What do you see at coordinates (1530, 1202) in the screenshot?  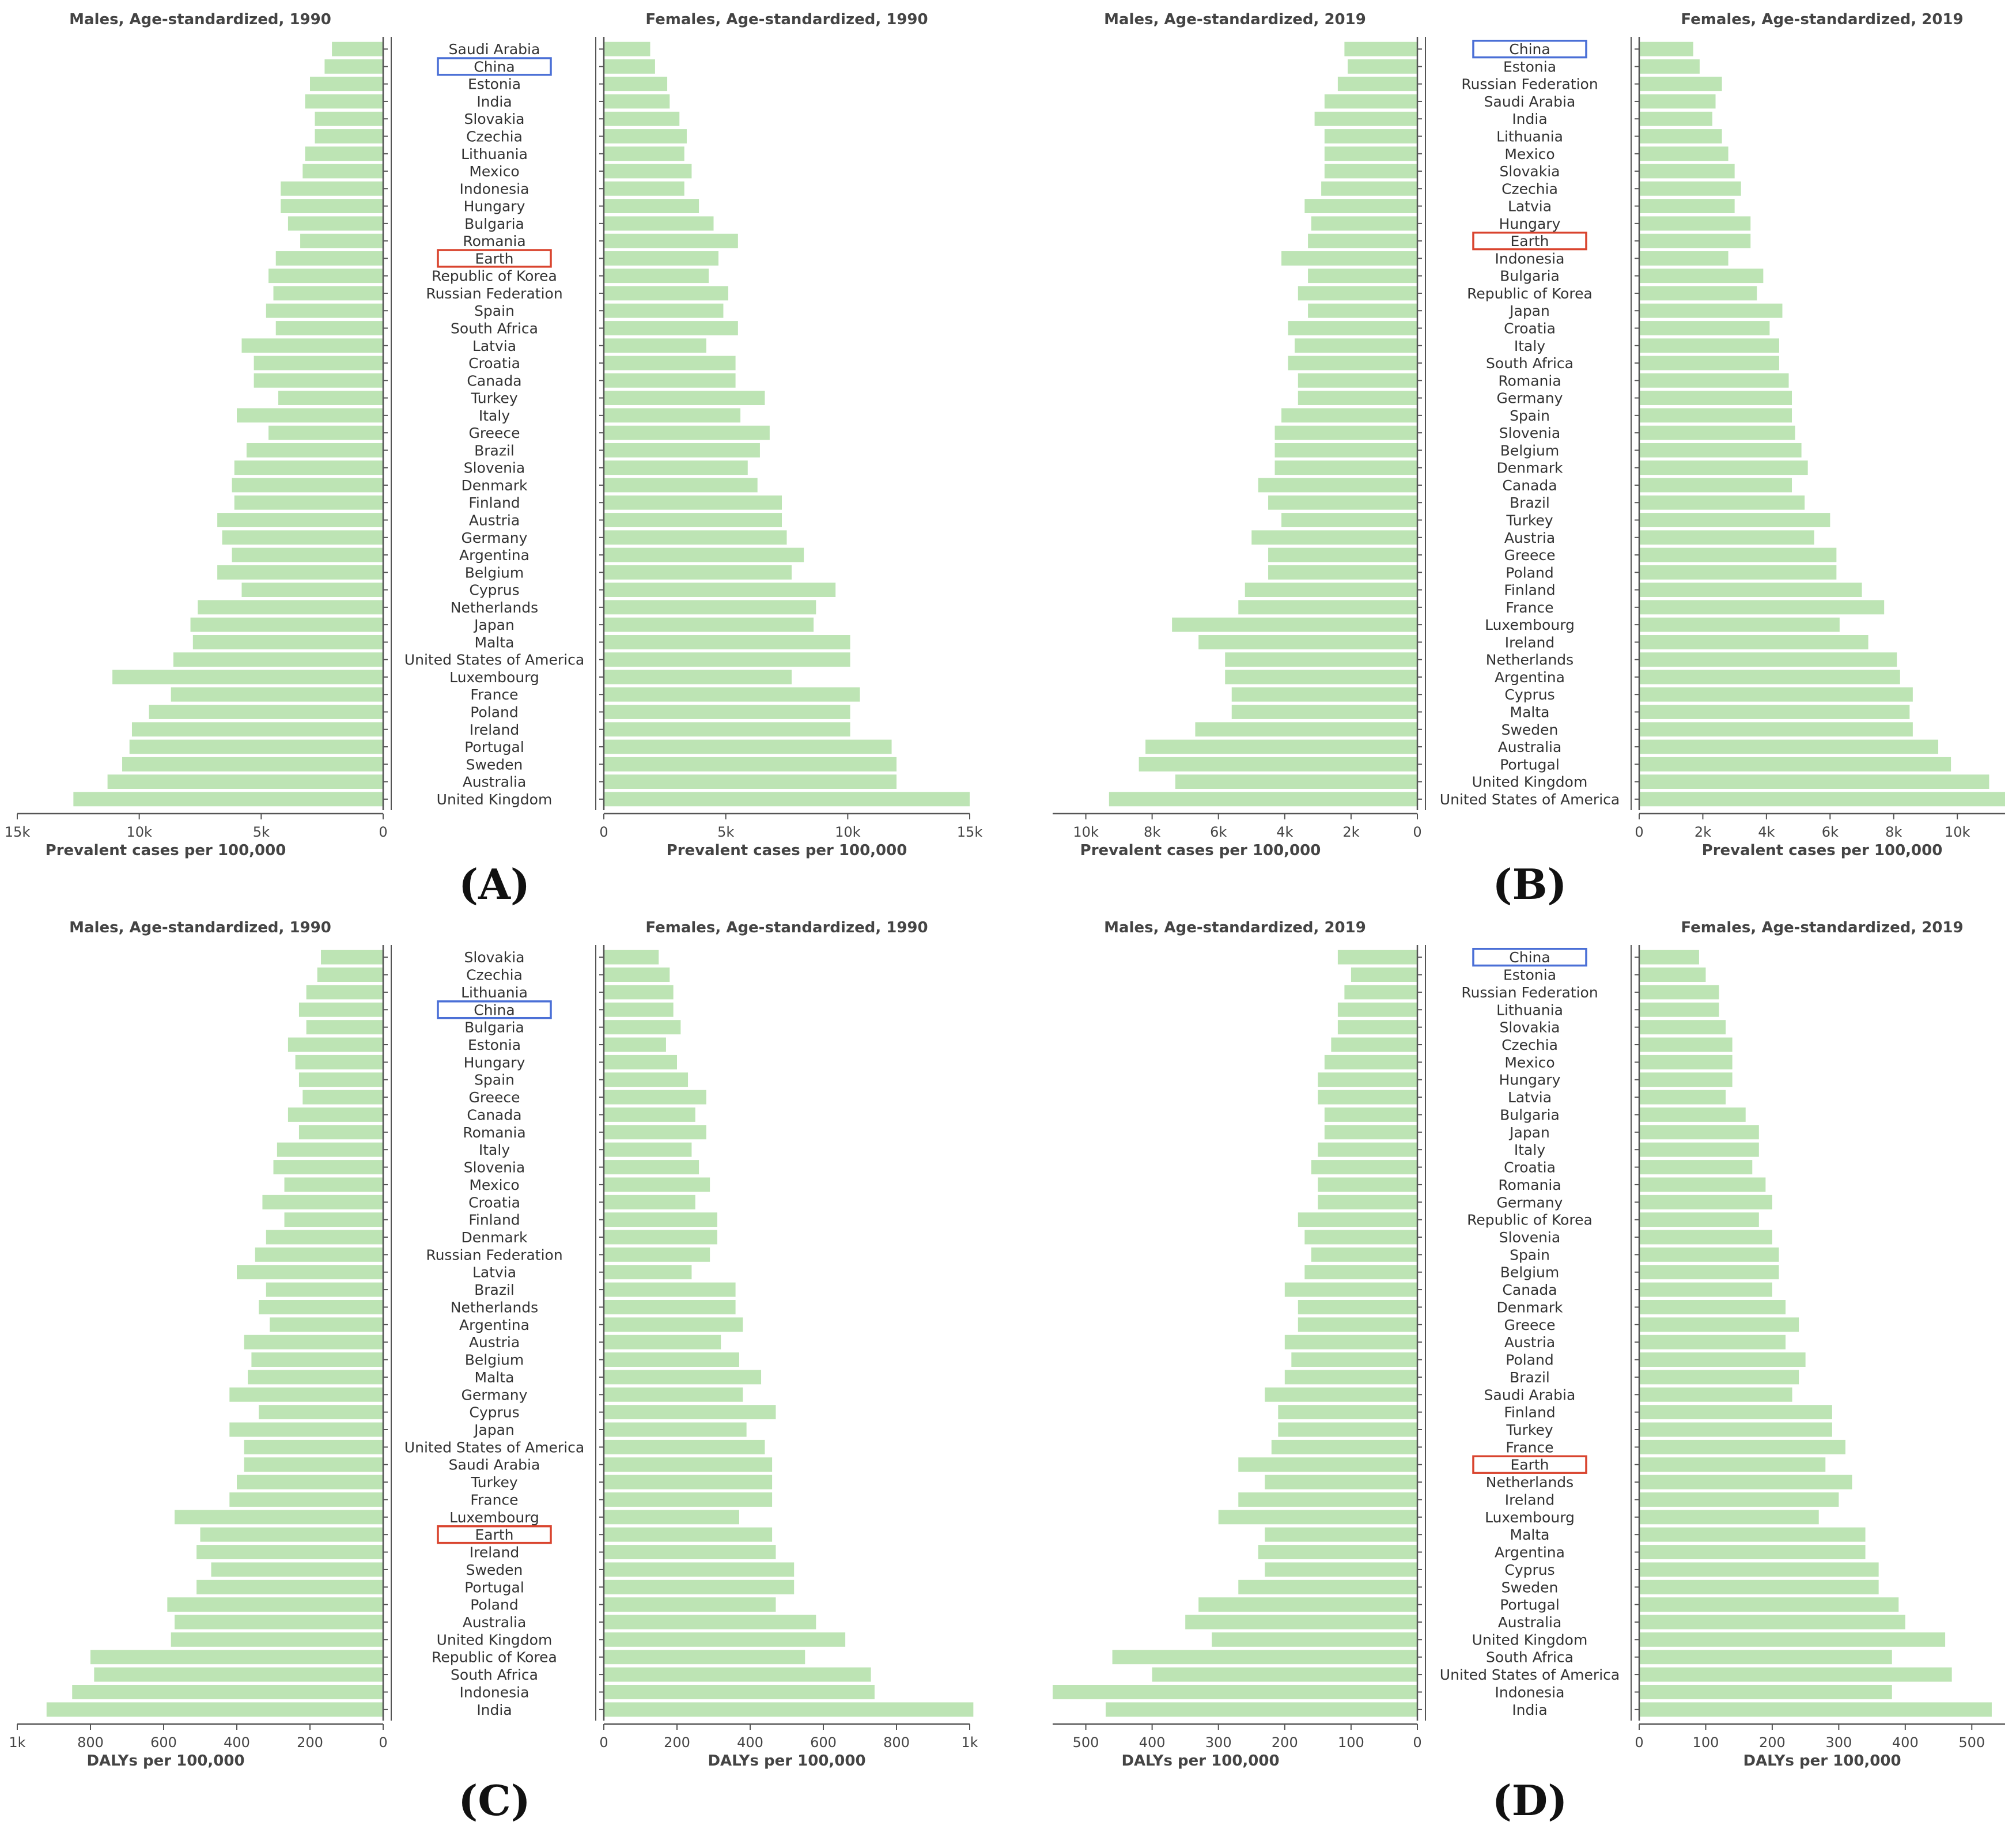 I see `country-label: Germany` at bounding box center [1530, 1202].